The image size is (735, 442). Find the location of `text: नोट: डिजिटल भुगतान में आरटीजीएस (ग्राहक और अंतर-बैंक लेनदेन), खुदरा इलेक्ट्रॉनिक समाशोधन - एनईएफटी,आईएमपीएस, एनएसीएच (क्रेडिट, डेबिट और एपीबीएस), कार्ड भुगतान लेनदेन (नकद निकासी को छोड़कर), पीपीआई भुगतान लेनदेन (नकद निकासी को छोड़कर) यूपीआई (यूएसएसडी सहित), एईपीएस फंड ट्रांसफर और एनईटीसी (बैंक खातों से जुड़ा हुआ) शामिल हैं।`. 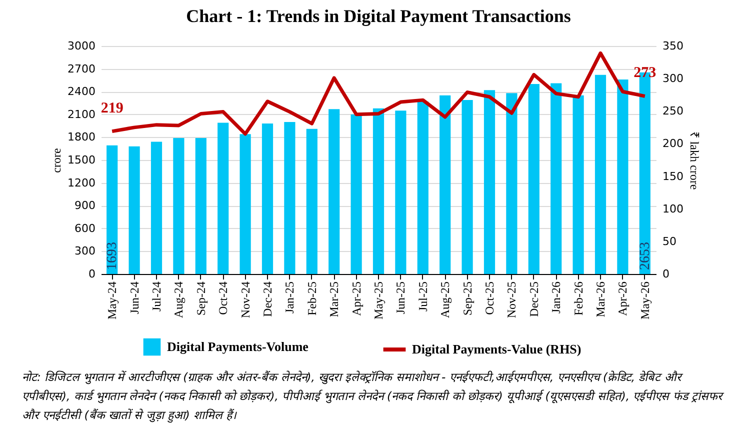

text: नोट: डिजिटल भुगतान में आरटीजीएस (ग्राहक और अंतर-बैंक लेनदेन), खुदरा इलेक्ट्रॉनिक समाशोधन - एनईएफटी,आईएमपीएस, एनएसीएच (क्रेडिट, डेबिट और एपीबीएस), कार्ड भुगतान लेनदेन (नकद निकासी को छोड़कर), पीपीआई भुगतान लेनदेन (नकद निकासी को छोड़कर) यूपीआई (यूएसएसडी सहित), एईपीएस फंड ट्रांसफर और एनईटीसी (बैंक खातों से जुड़ा हुआ) शामिल हैं। is located at coordinates (373, 397).